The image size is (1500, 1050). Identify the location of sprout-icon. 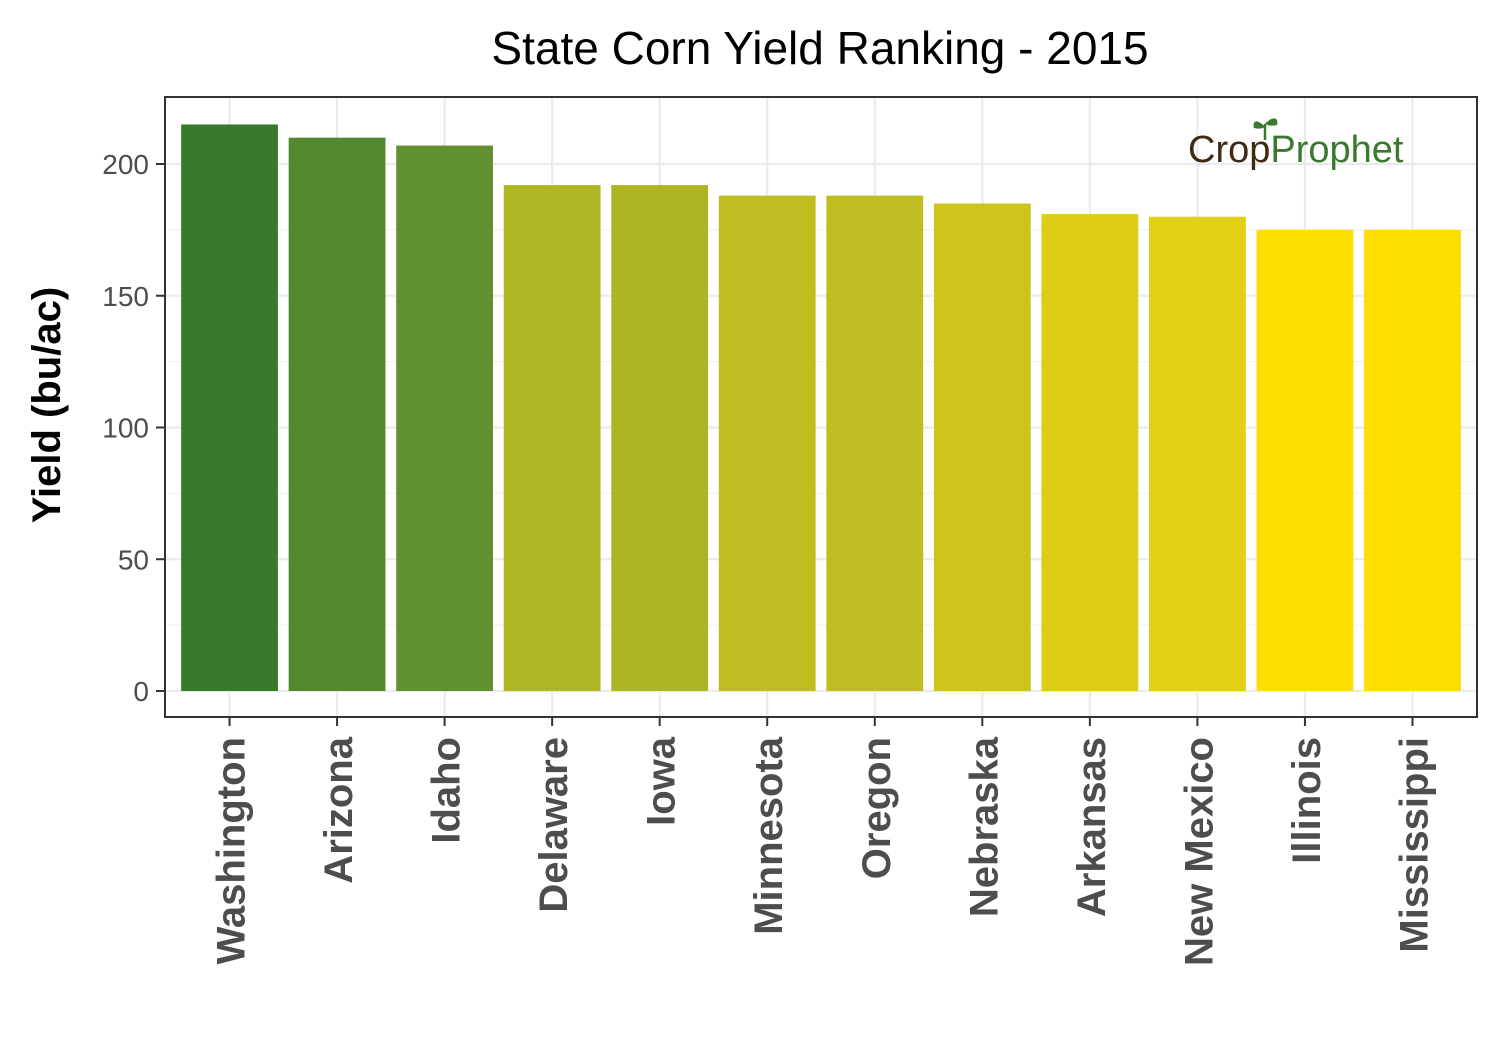
(1265, 129).